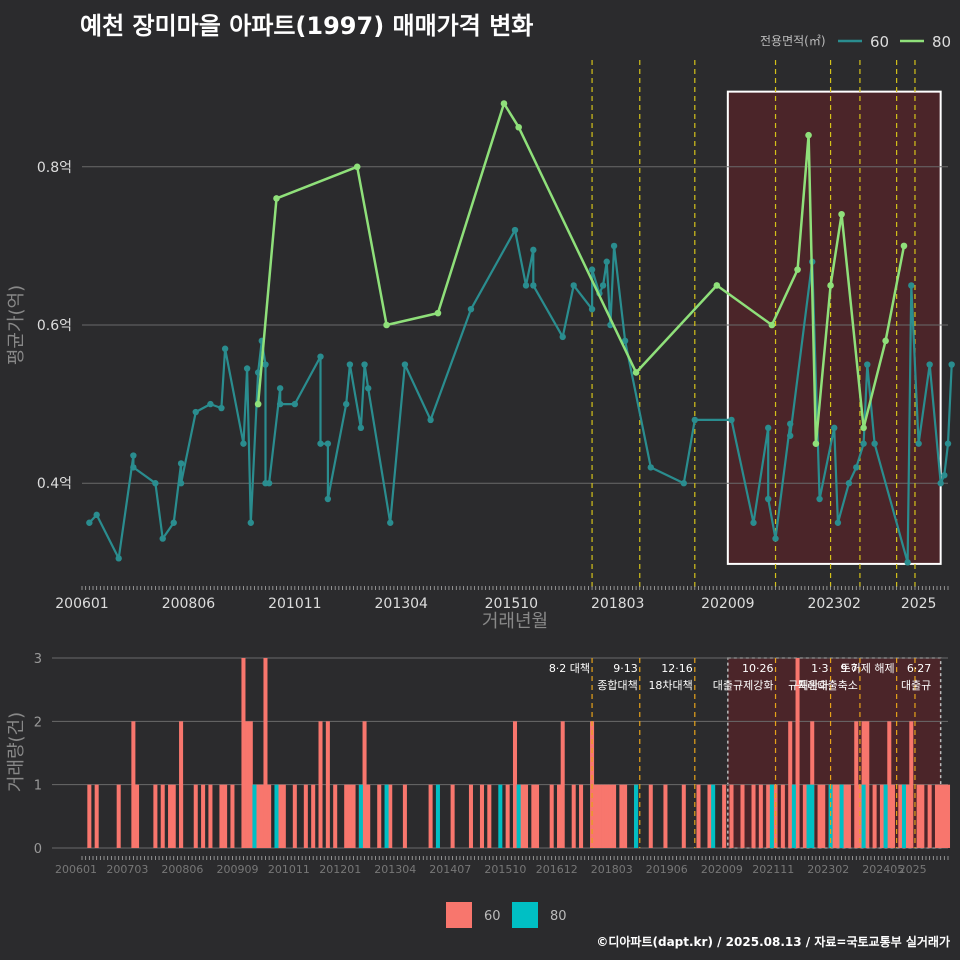 Image resolution: width=960 pixels, height=960 pixels. Describe the element at coordinates (189, 604) in the screenshot. I see `x-tick-label: 200806` at that location.